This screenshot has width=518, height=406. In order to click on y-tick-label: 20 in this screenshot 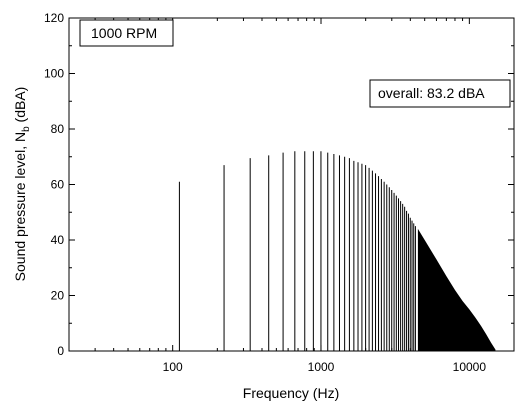, I will do `click(58, 296)`.